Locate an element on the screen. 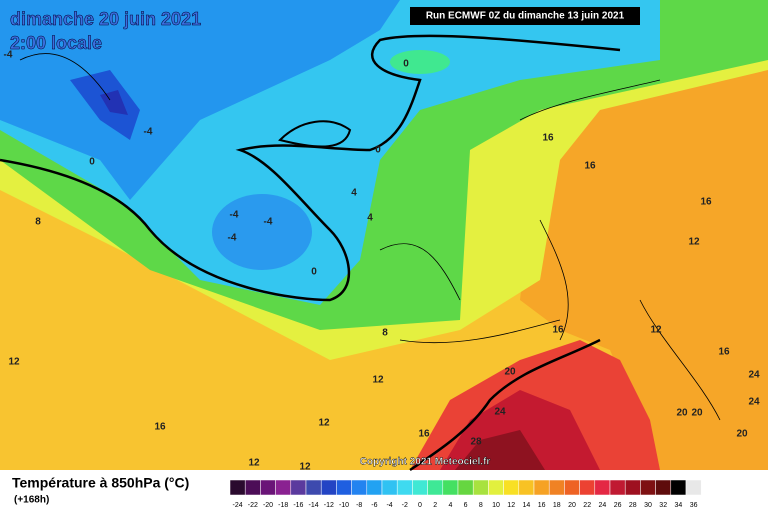 The width and height of the screenshot is (768, 512). scale-label: 36 is located at coordinates (694, 505).